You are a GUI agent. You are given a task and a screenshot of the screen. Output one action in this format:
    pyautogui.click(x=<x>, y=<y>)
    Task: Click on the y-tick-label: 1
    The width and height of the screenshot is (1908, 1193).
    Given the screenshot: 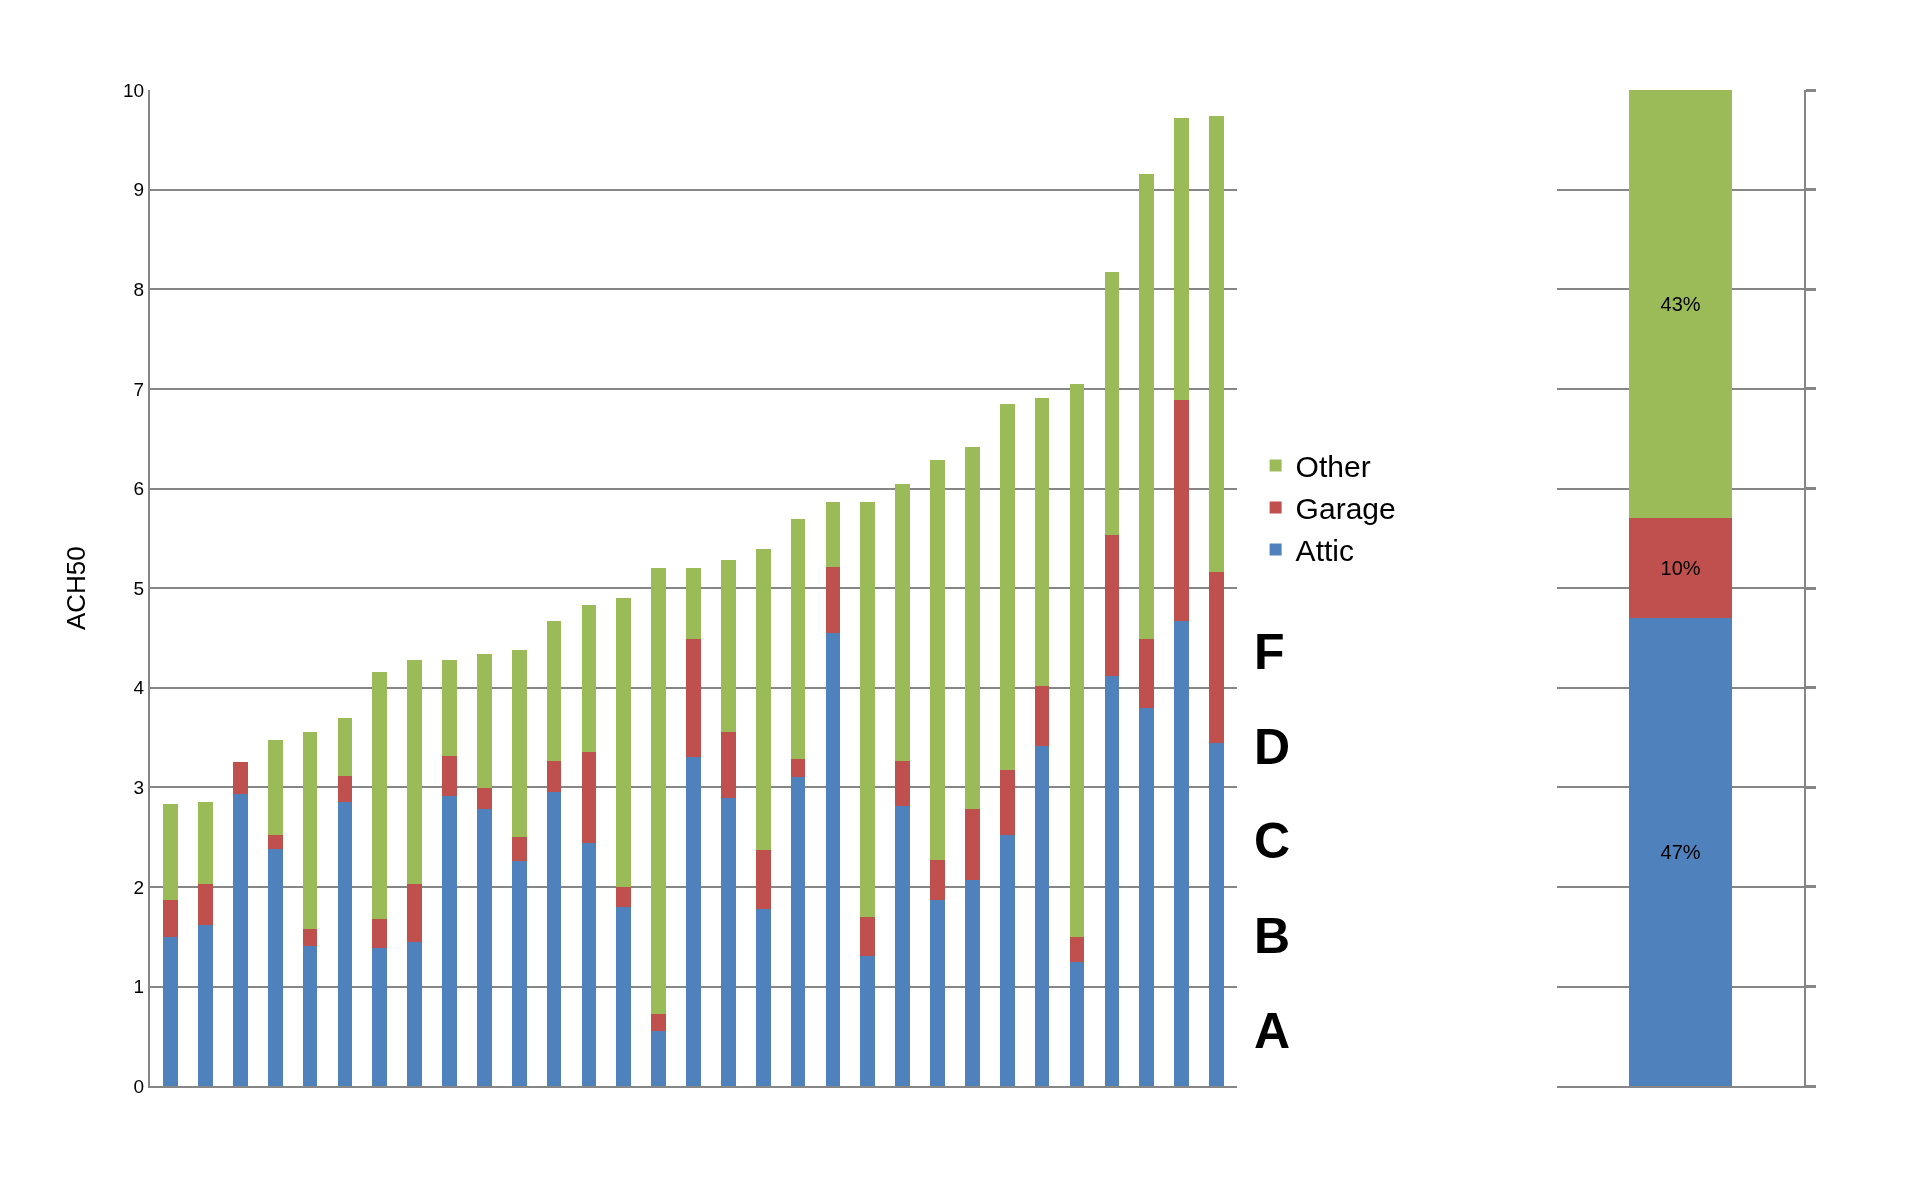 What is the action you would take?
    pyautogui.click(x=139, y=987)
    